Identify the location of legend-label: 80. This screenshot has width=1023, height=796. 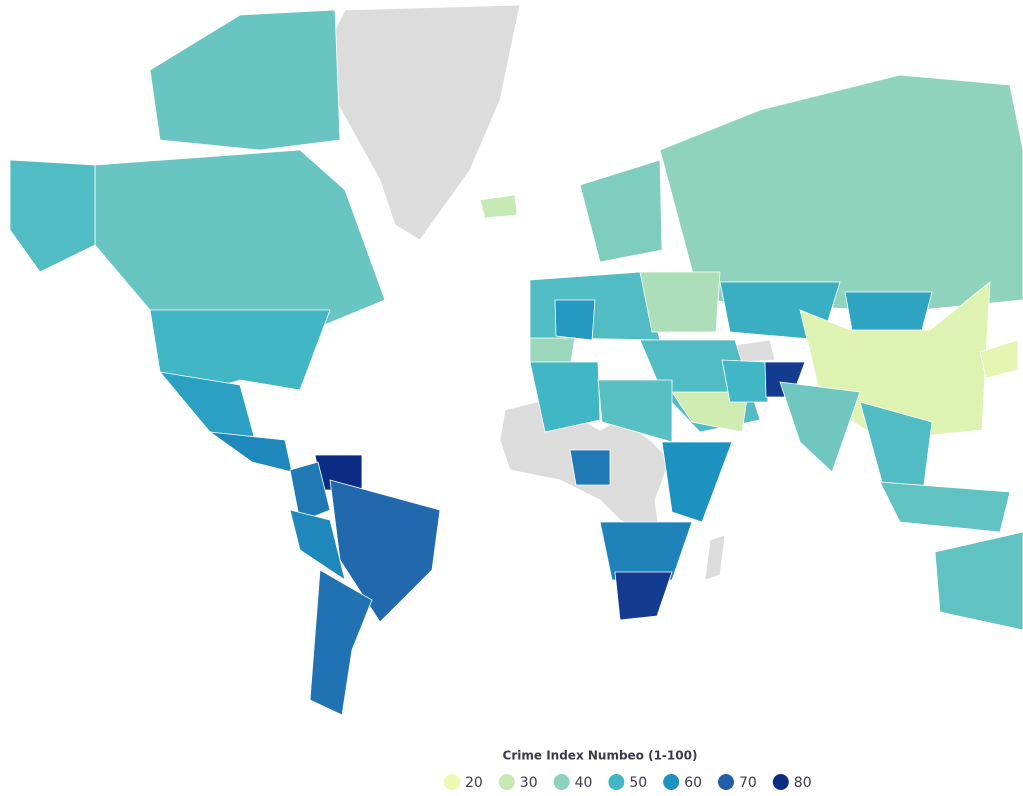
(803, 783).